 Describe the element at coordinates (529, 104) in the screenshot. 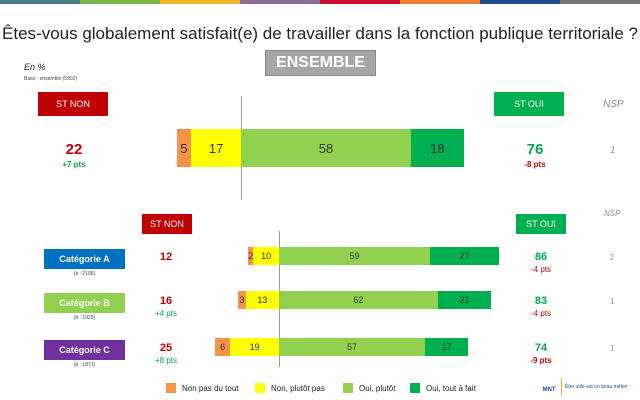

I see `st-oui-header: ST OUI` at that location.